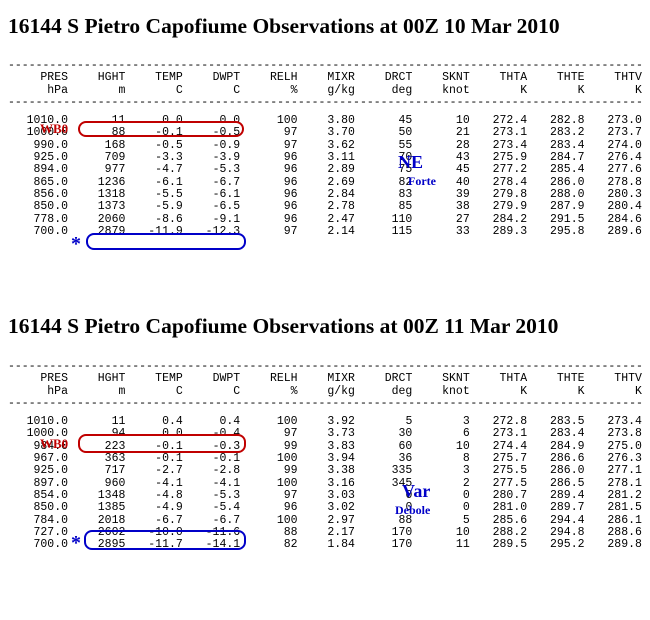  Describe the element at coordinates (169, 508) in the screenshot. I see `cell: -4.9` at that location.